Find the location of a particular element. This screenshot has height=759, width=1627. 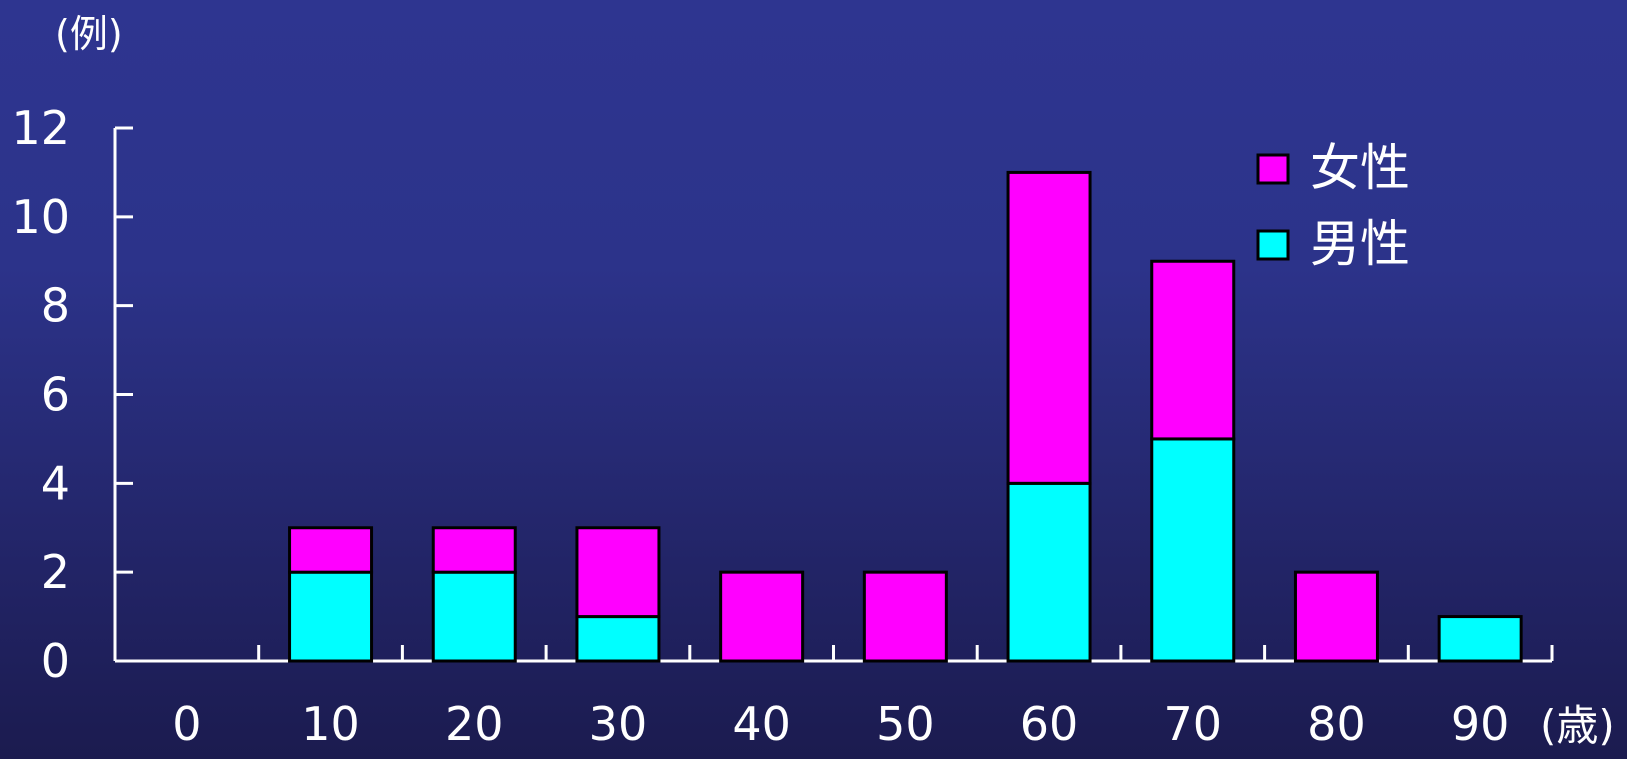

legend-label: 女性 is located at coordinates (1360, 168).